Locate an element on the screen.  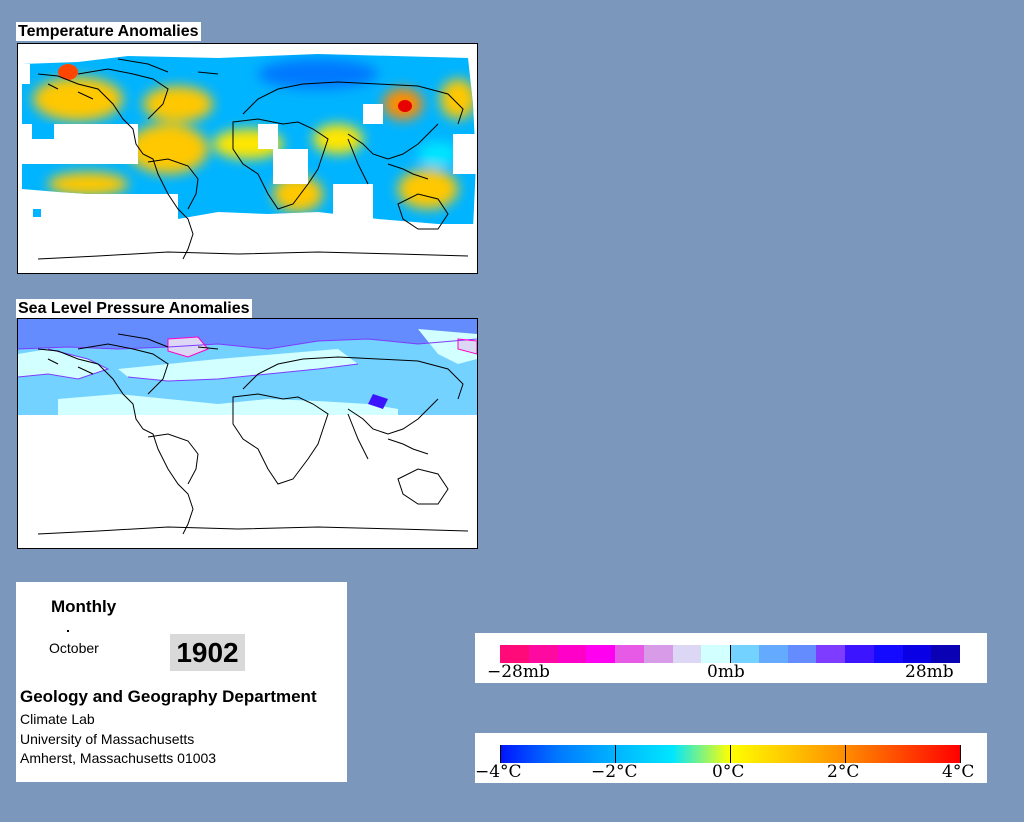
temp-label-0: −4°C is located at coordinates (498, 772).